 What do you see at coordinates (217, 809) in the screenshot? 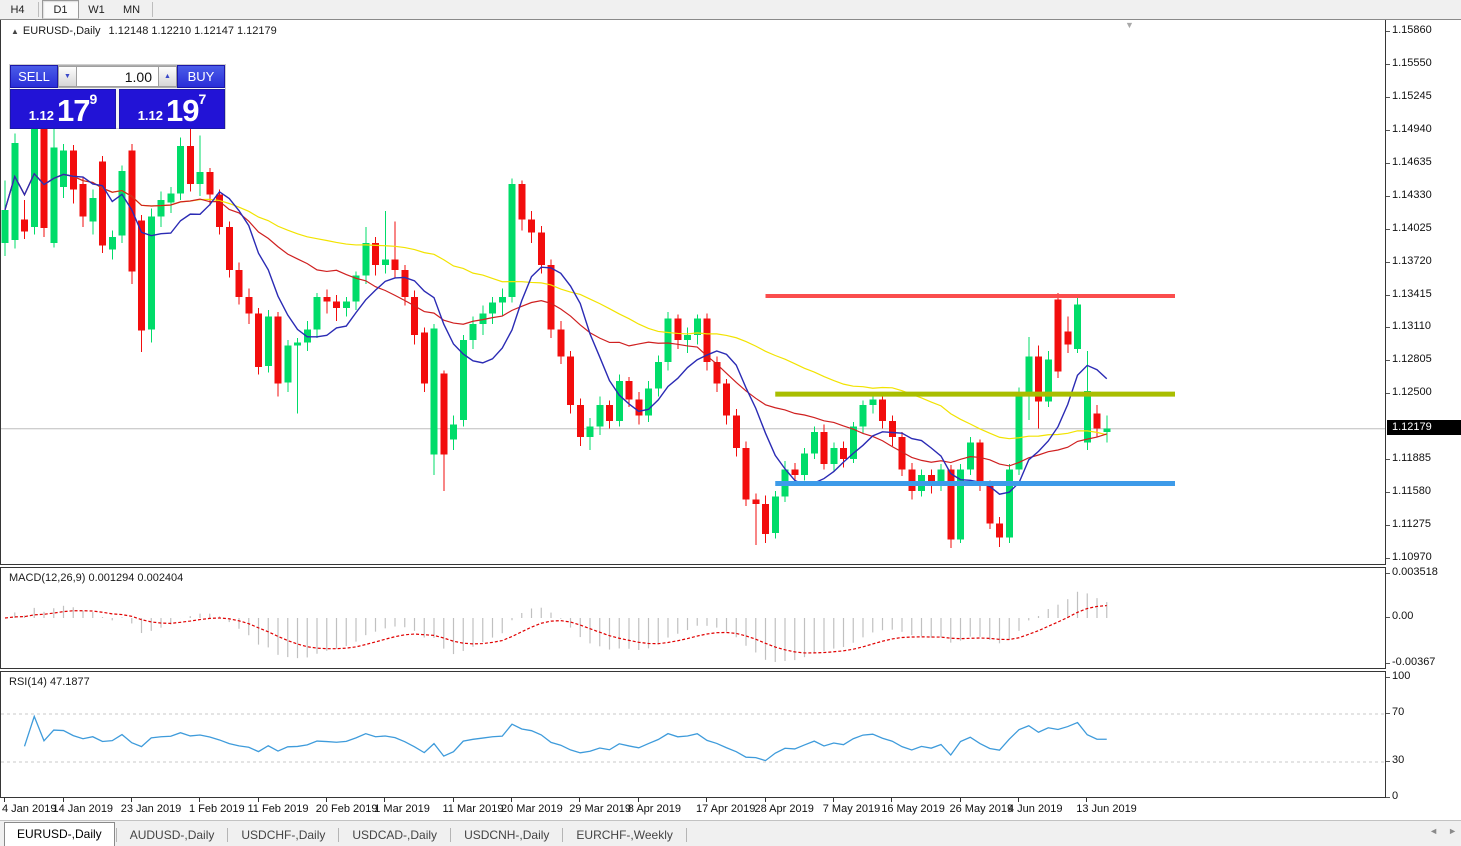
I see `date-axis-label: 1 Feb 2019` at bounding box center [217, 809].